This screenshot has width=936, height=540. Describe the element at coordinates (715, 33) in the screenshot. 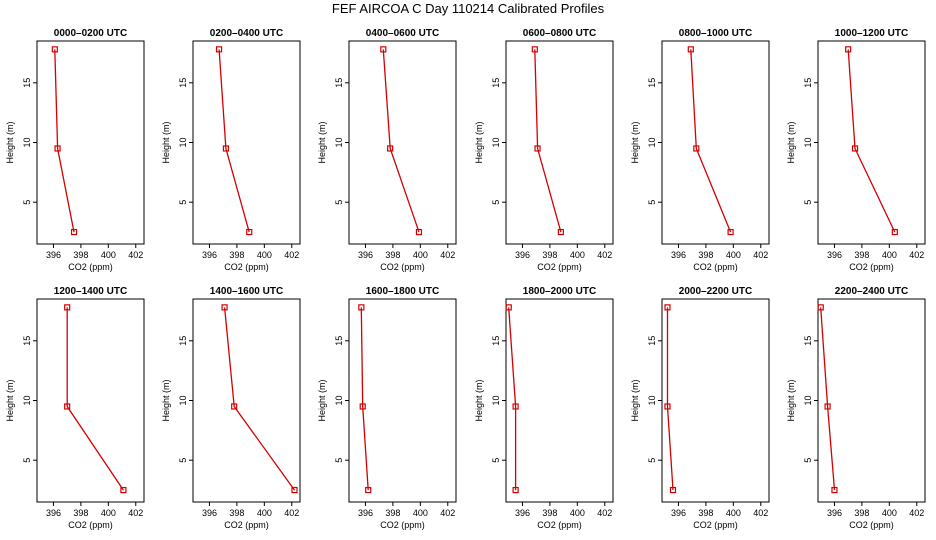

I see `panel-title: 0800–1000 UTC` at that location.